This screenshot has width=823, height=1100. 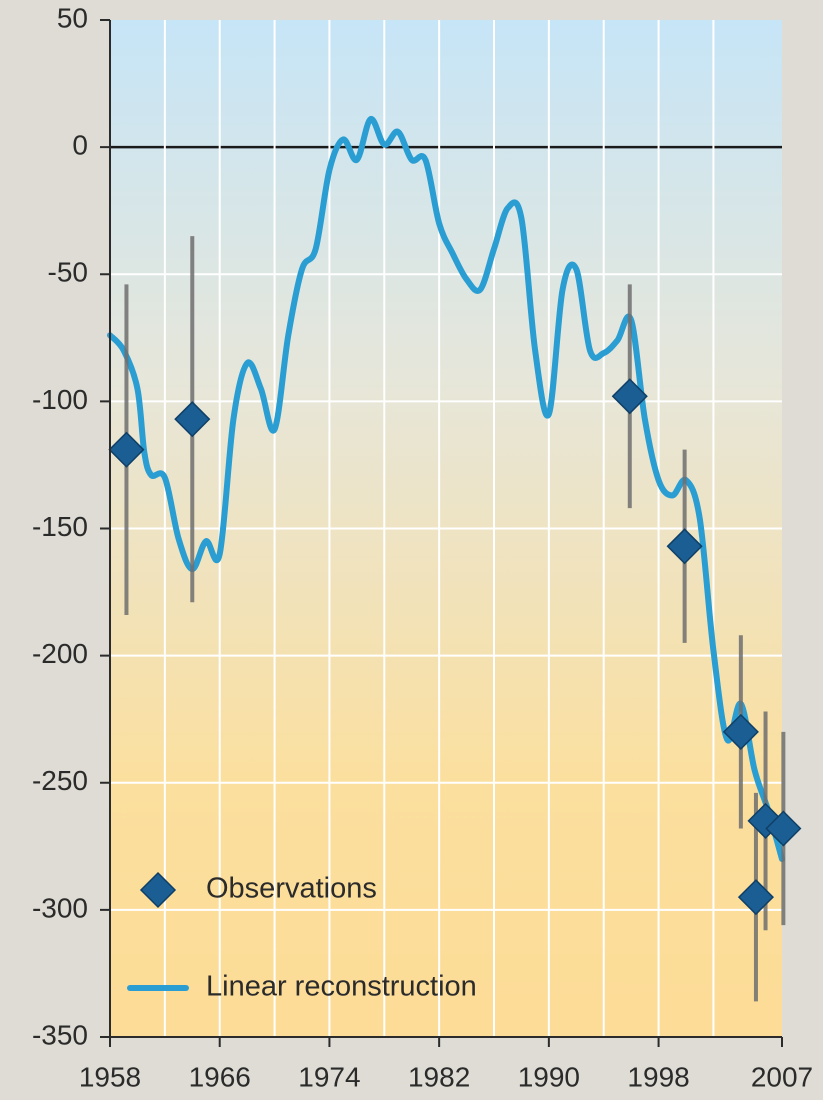 What do you see at coordinates (60, 526) in the screenshot?
I see `y-tick-label: -150` at bounding box center [60, 526].